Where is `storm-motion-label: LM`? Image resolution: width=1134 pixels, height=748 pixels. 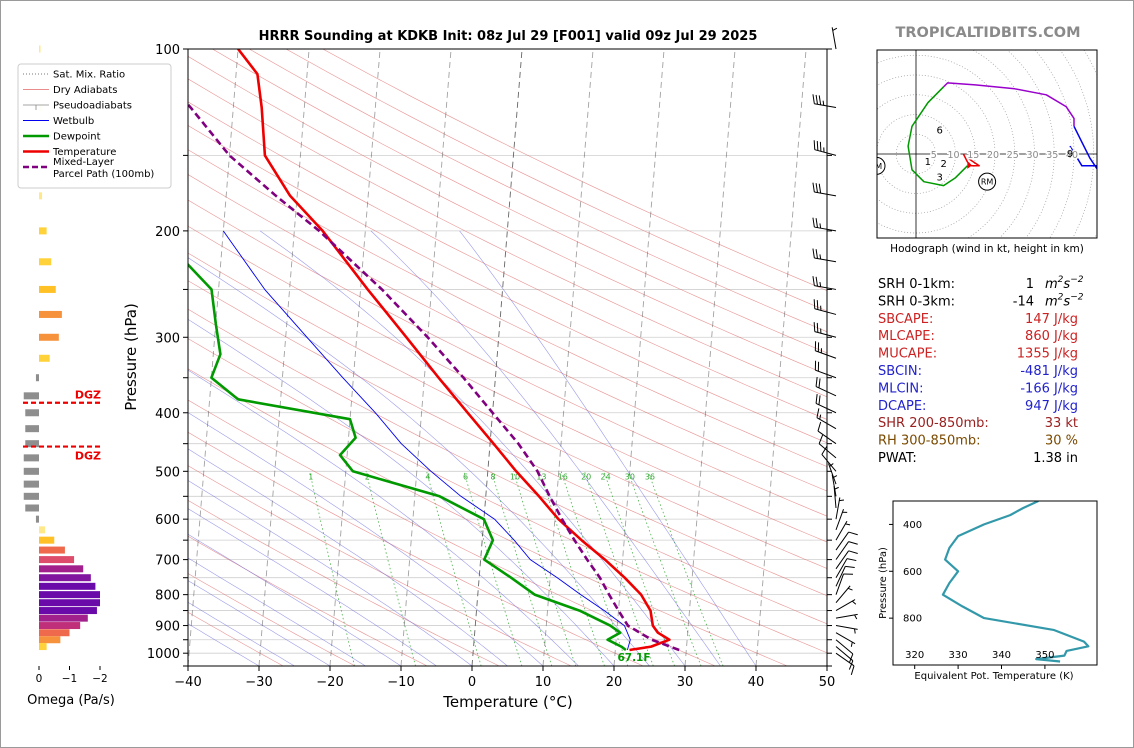 storm-motion-label: LM is located at coordinates (876, 166).